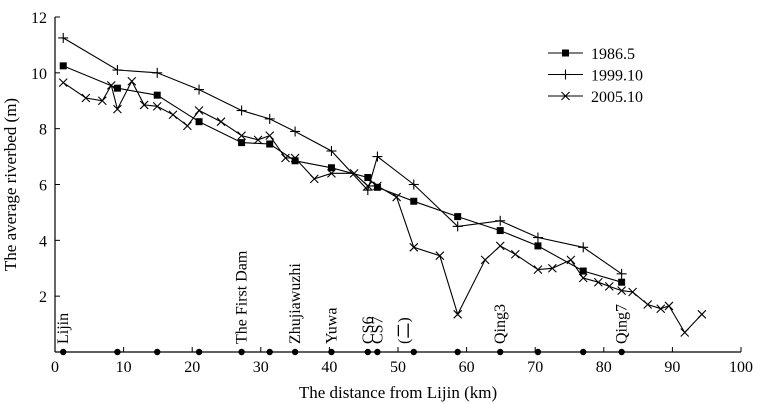  Describe the element at coordinates (43, 241) in the screenshot. I see `y-tick-label: 4` at that location.